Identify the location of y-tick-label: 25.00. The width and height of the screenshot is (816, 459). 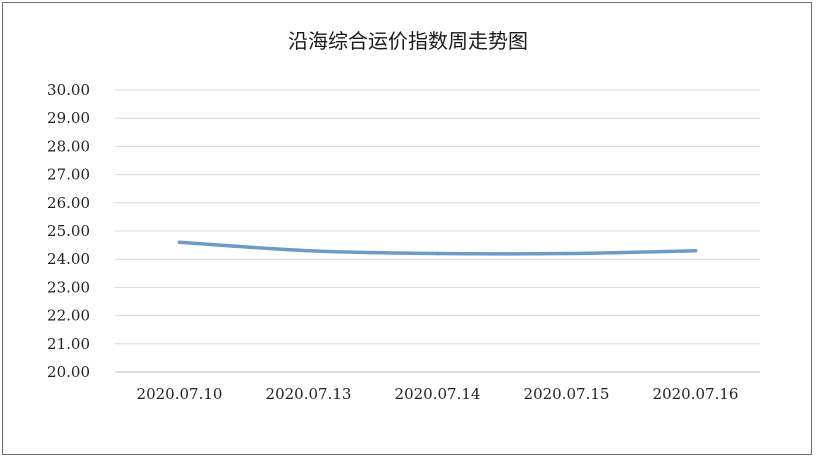
(68, 231).